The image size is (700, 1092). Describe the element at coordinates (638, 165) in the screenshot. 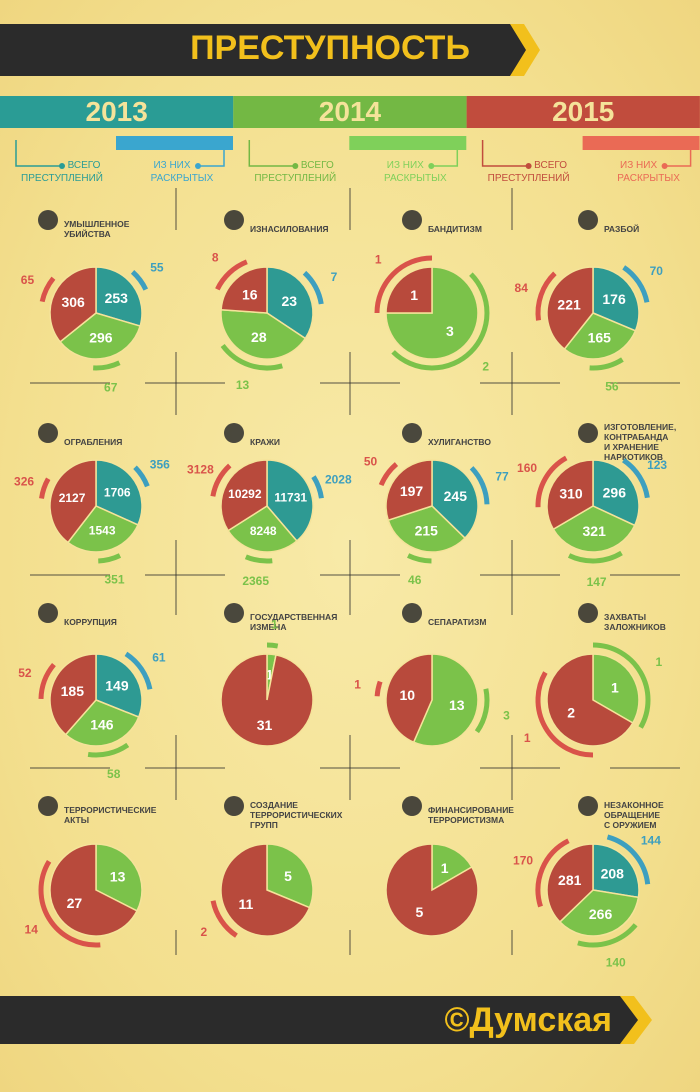

I see `legend-solved-label-2015: ИЗ НИХ` at that location.